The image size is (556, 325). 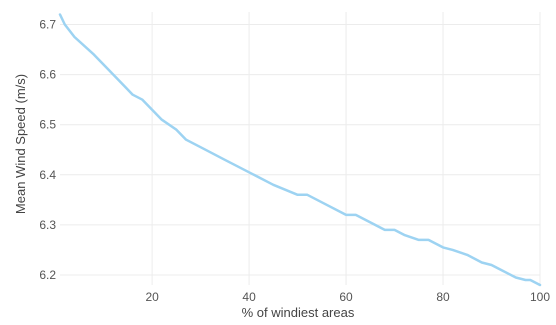 What do you see at coordinates (152, 297) in the screenshot?
I see `x-tick-label: 20` at bounding box center [152, 297].